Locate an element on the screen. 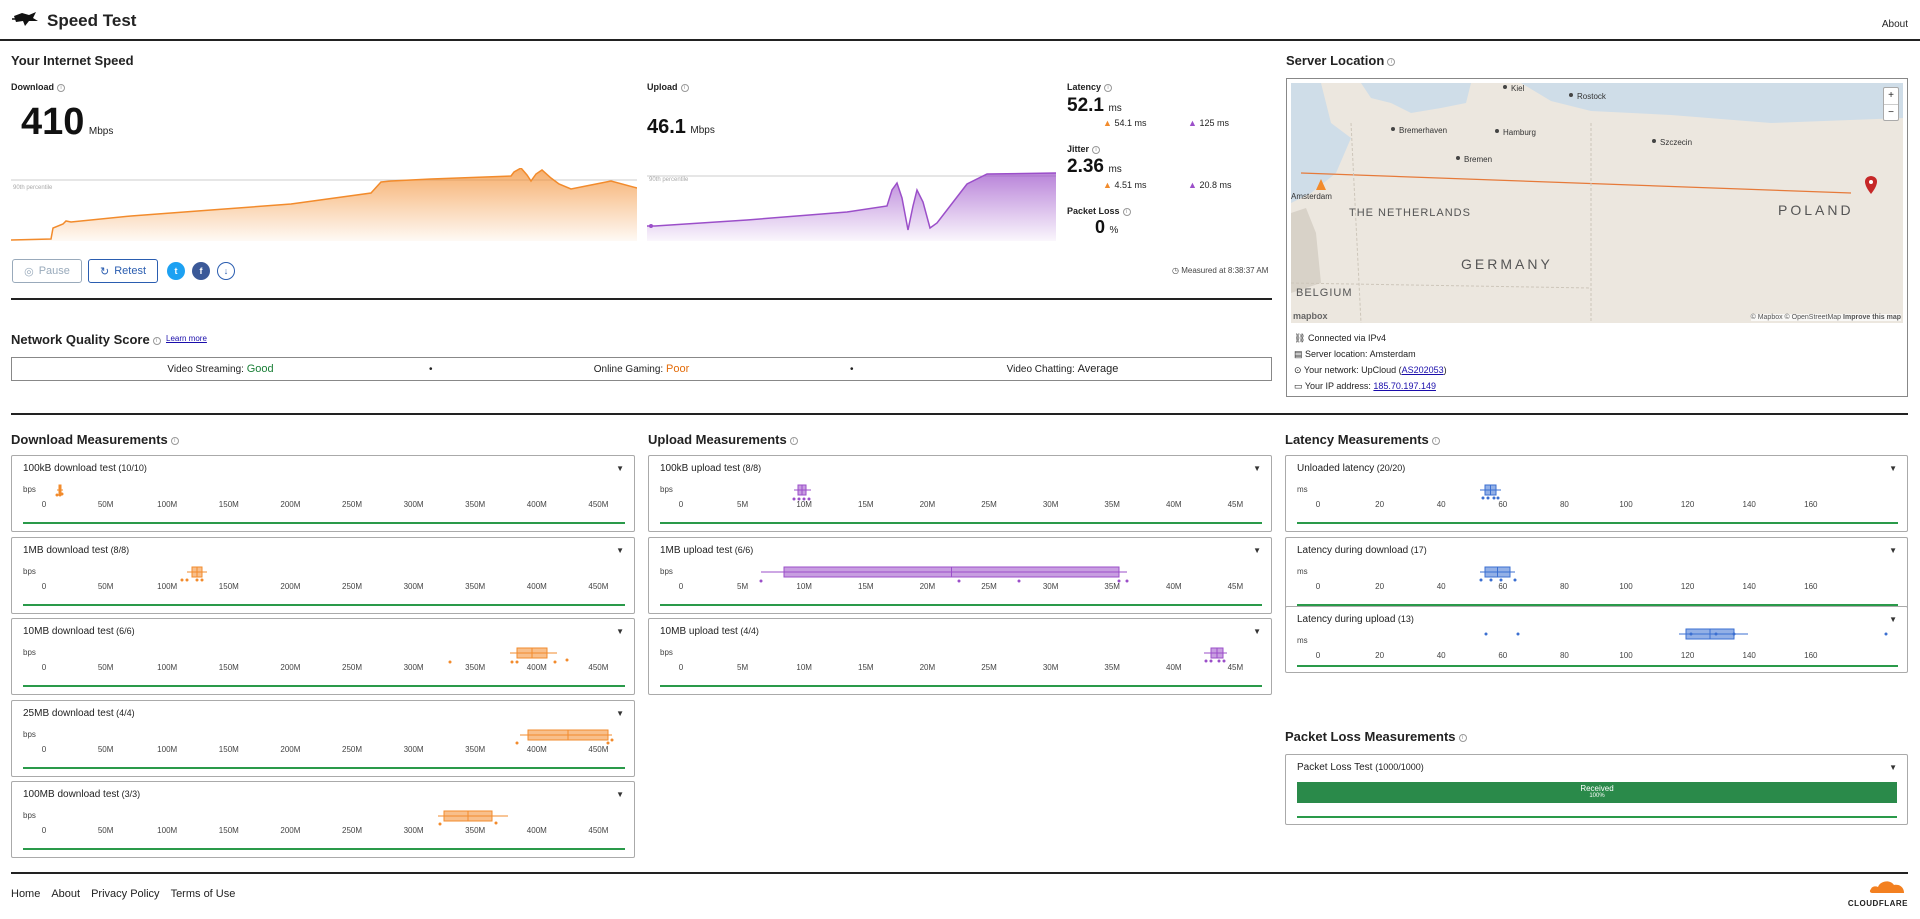 The height and width of the screenshot is (919, 1920). ip-link: 185.70.197.149 is located at coordinates (1404, 386).